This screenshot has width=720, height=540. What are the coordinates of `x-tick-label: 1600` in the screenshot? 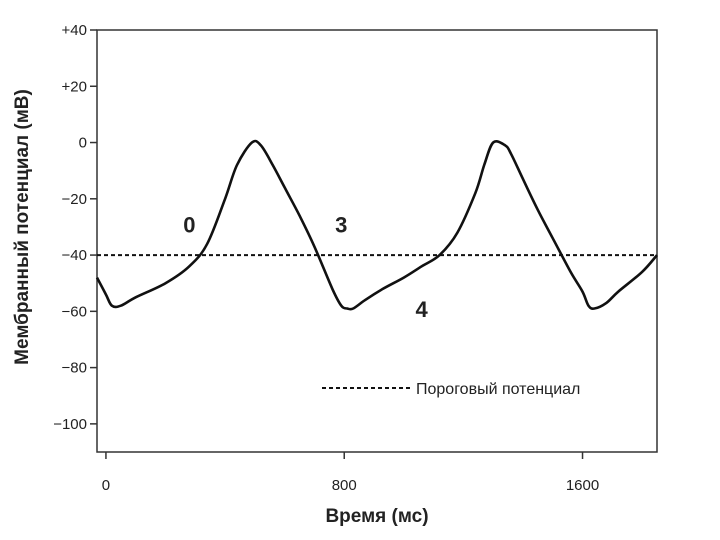 It's located at (582, 485).